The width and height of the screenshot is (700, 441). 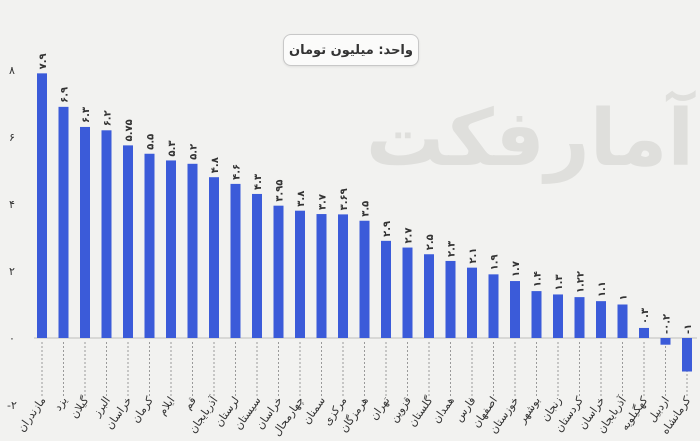 What do you see at coordinates (529, 410) in the screenshot?
I see `category-label: بوشهر` at bounding box center [529, 410].